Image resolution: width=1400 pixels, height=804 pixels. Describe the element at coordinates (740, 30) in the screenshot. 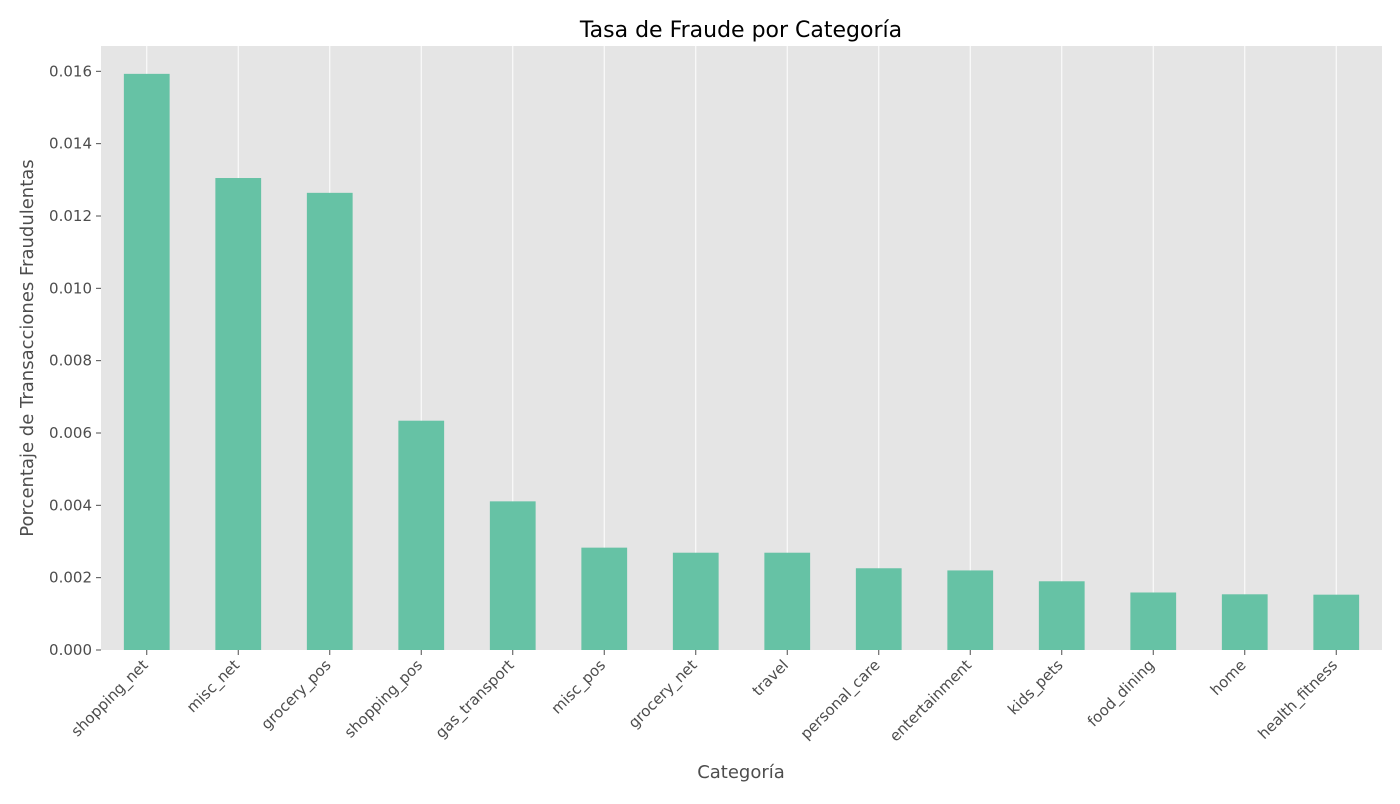

I see `chart-title: Tasa de Fraude por Categoría` at that location.